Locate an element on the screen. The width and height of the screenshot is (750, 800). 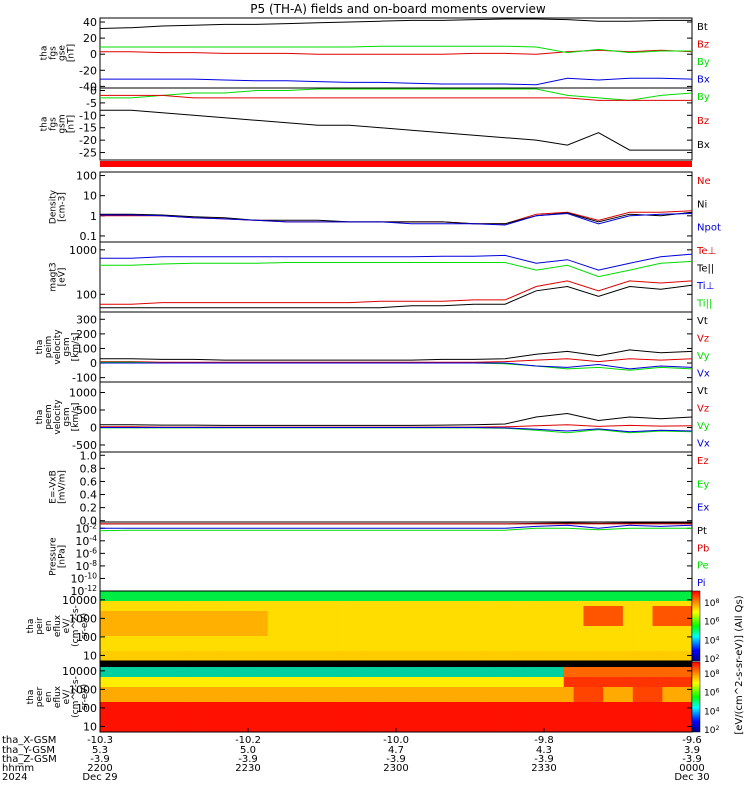
ytick-label: 0.2 is located at coordinates (89, 508).